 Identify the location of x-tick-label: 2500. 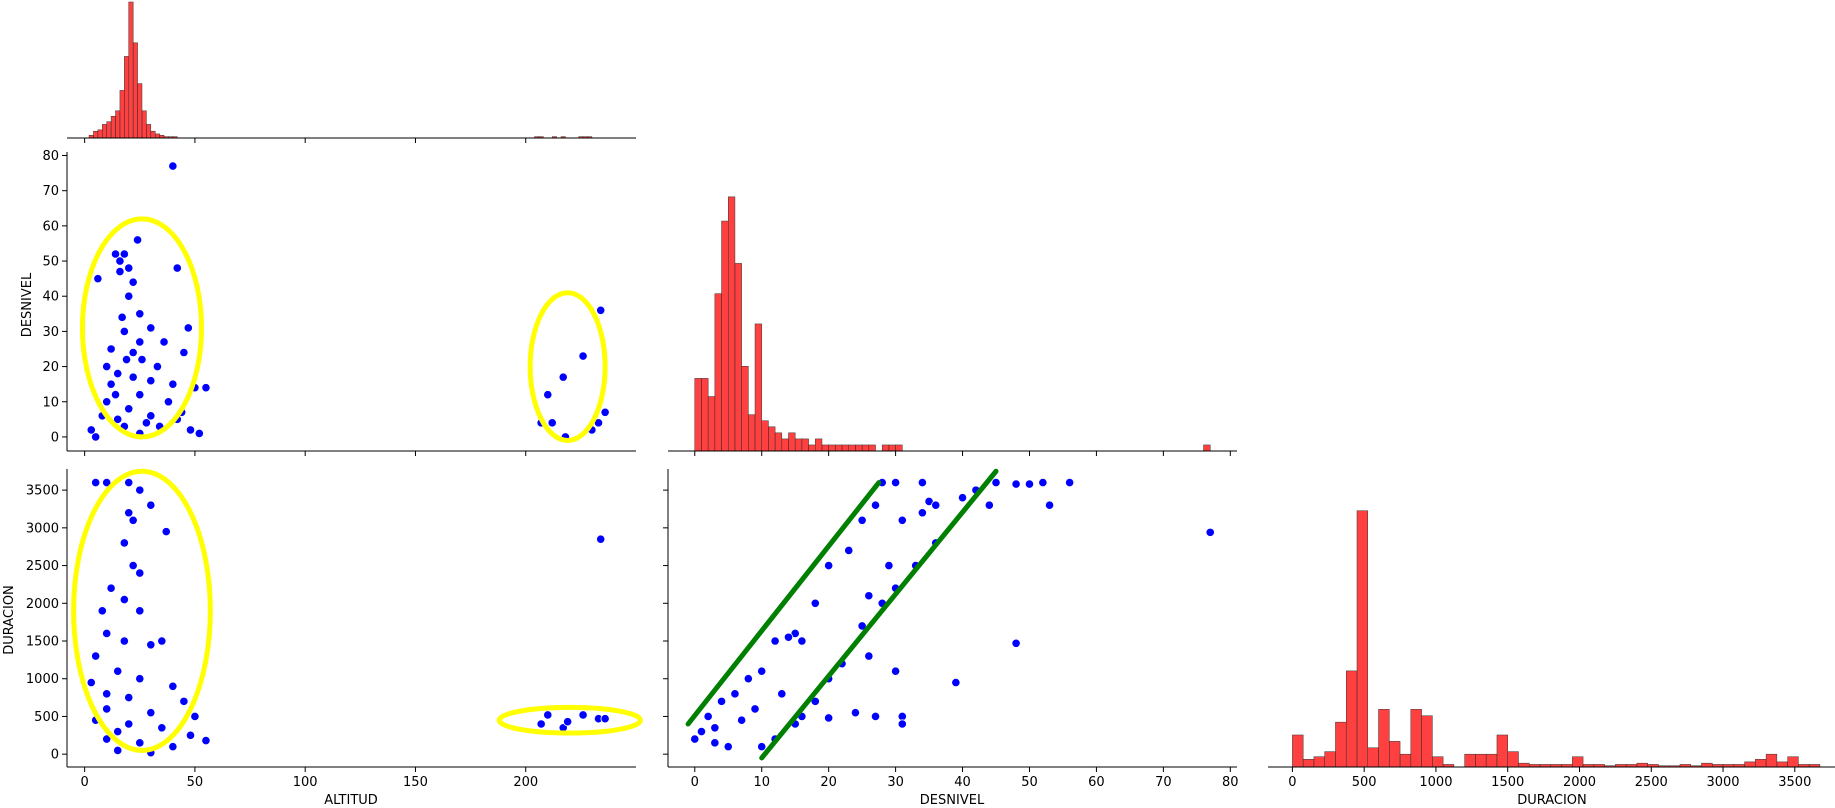
(1651, 782).